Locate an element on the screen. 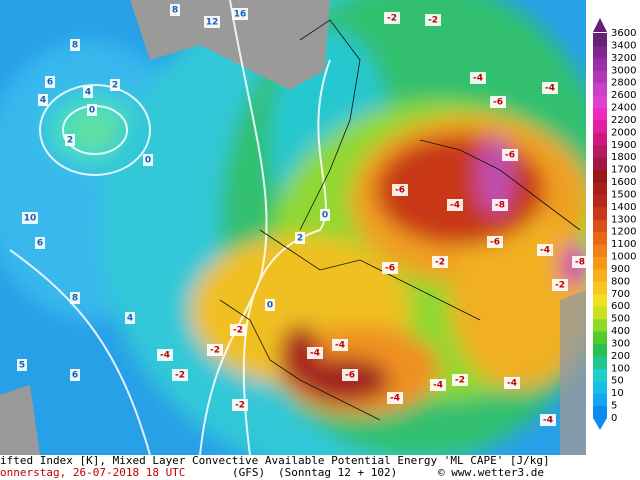 This screenshot has width=640, height=480. map-label: 12 is located at coordinates (212, 23).